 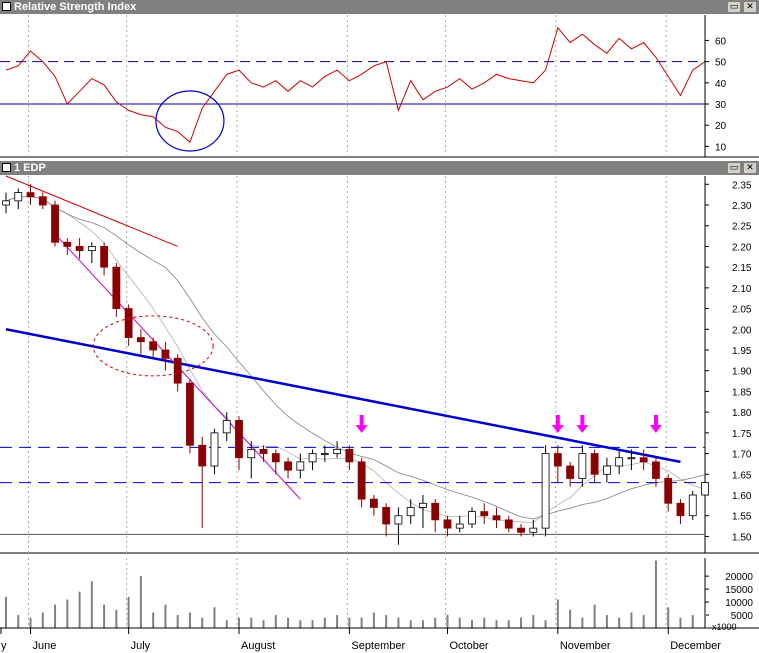 I want to click on x-tick-label: y, so click(x=4, y=646).